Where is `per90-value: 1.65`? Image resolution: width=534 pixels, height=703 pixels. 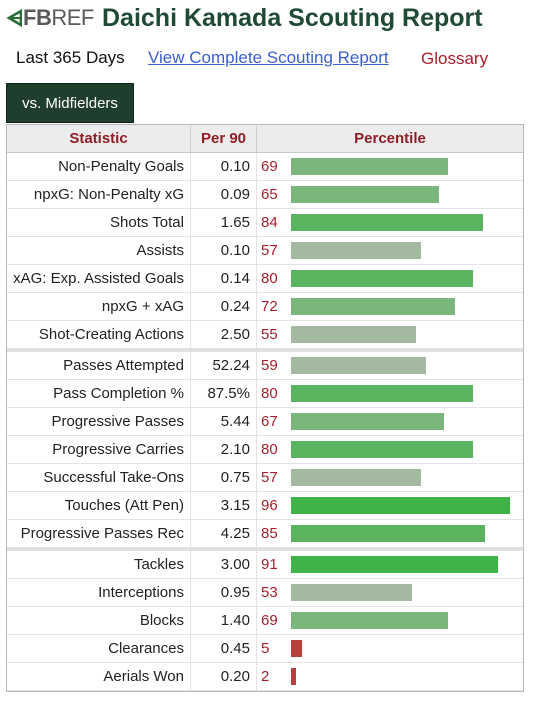
per90-value: 1.65 is located at coordinates (224, 222).